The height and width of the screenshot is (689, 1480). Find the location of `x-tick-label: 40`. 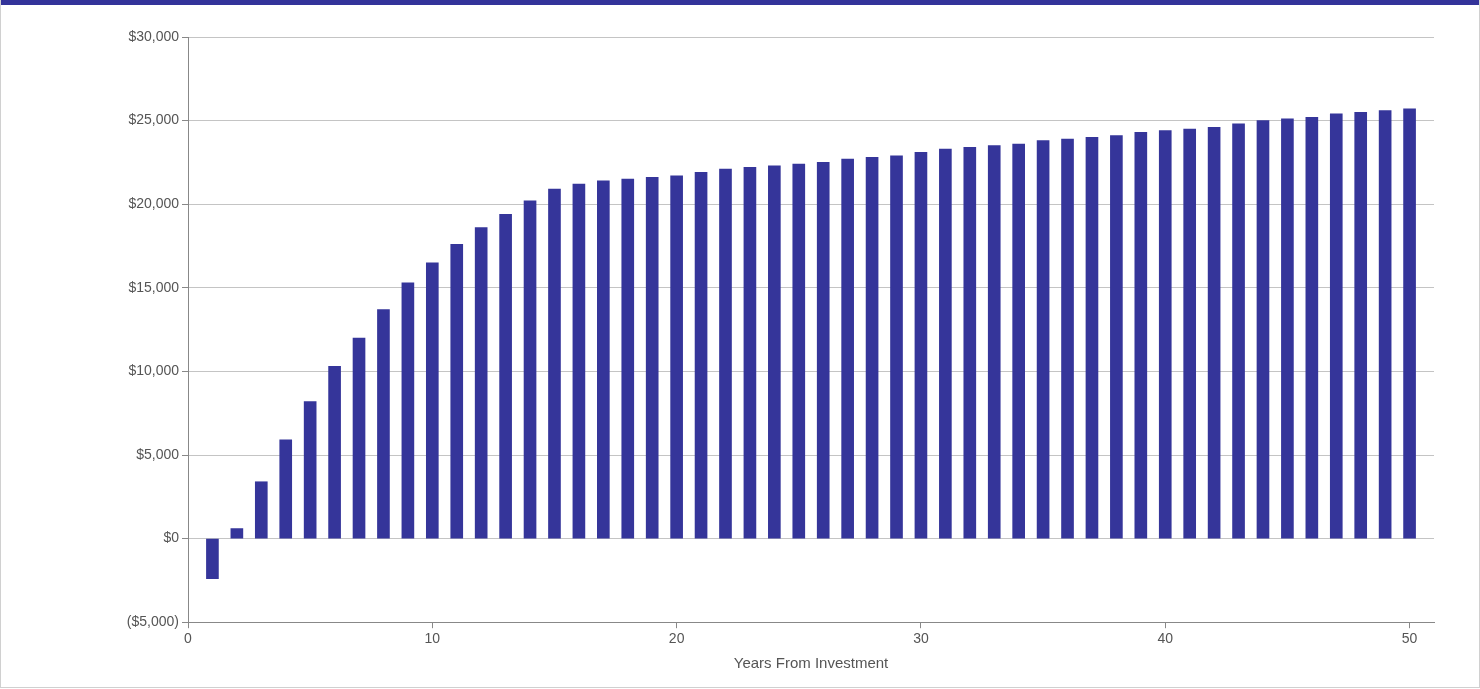

x-tick-label: 40 is located at coordinates (1165, 638).